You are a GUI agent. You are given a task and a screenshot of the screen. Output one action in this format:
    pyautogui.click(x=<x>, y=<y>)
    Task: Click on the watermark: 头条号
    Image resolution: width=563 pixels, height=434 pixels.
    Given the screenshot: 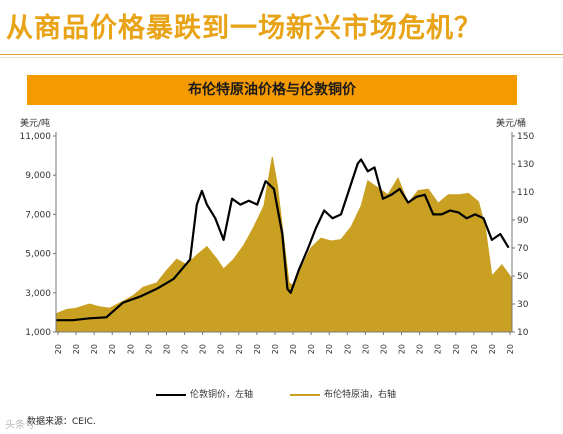 What is the action you would take?
    pyautogui.click(x=20, y=425)
    